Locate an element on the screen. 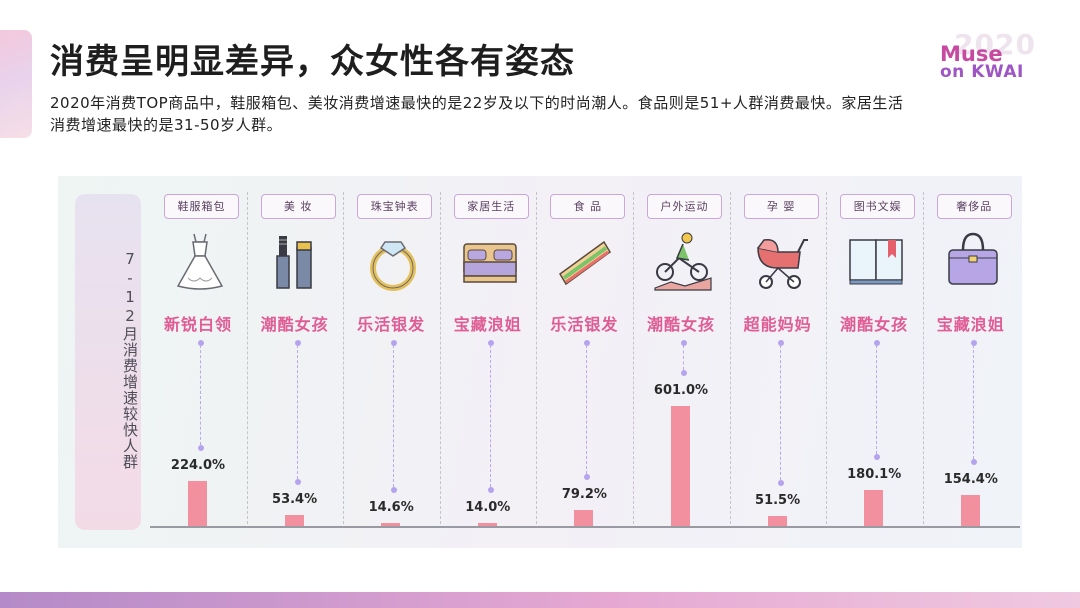 This screenshot has height=608, width=1080. stroller-icon is located at coordinates (780, 261).